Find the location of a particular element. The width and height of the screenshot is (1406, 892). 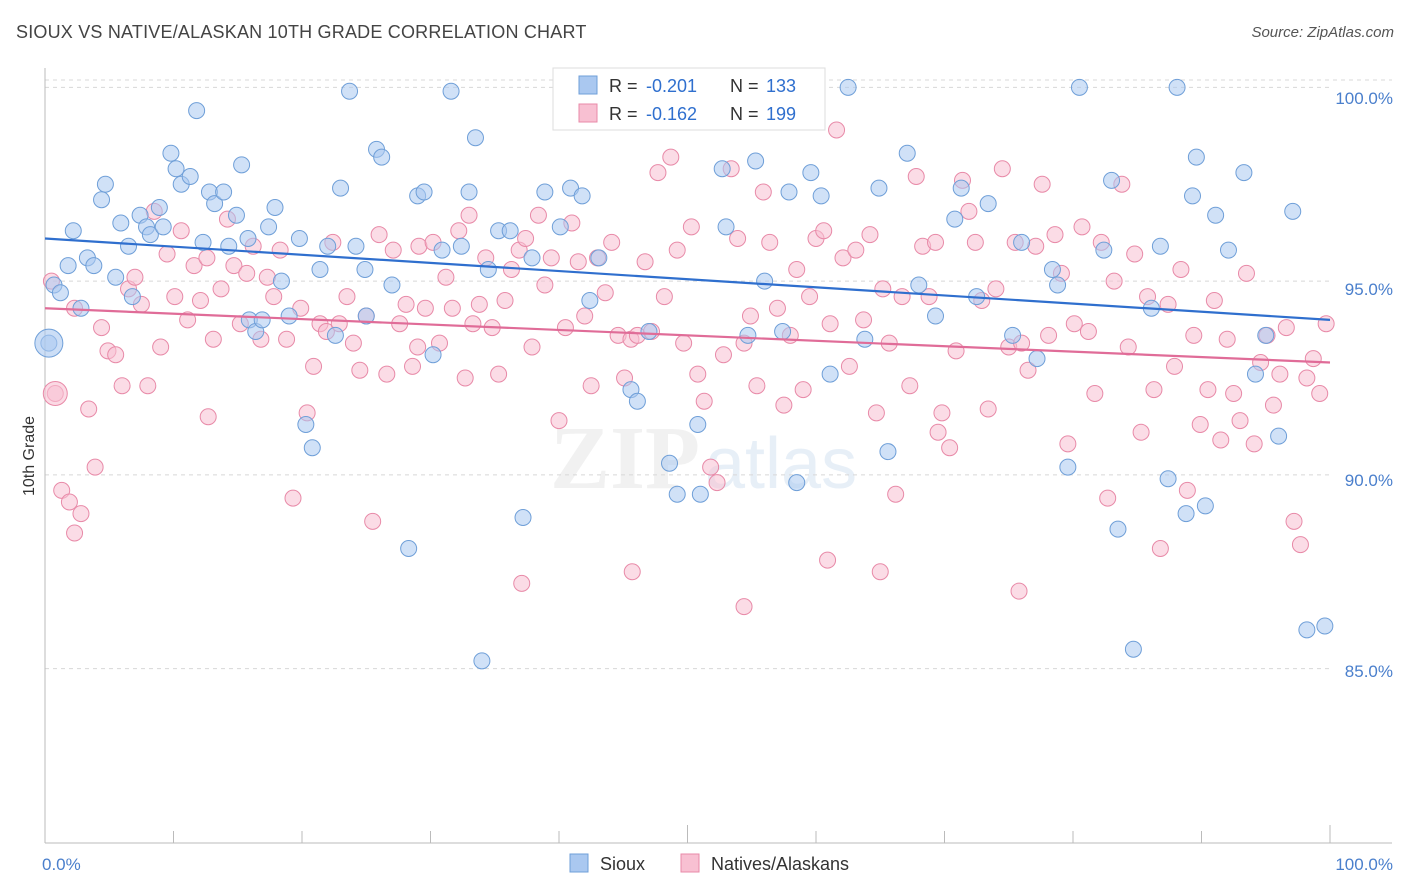

y-tick-label: 90.0% is located at coordinates (1369, 480).